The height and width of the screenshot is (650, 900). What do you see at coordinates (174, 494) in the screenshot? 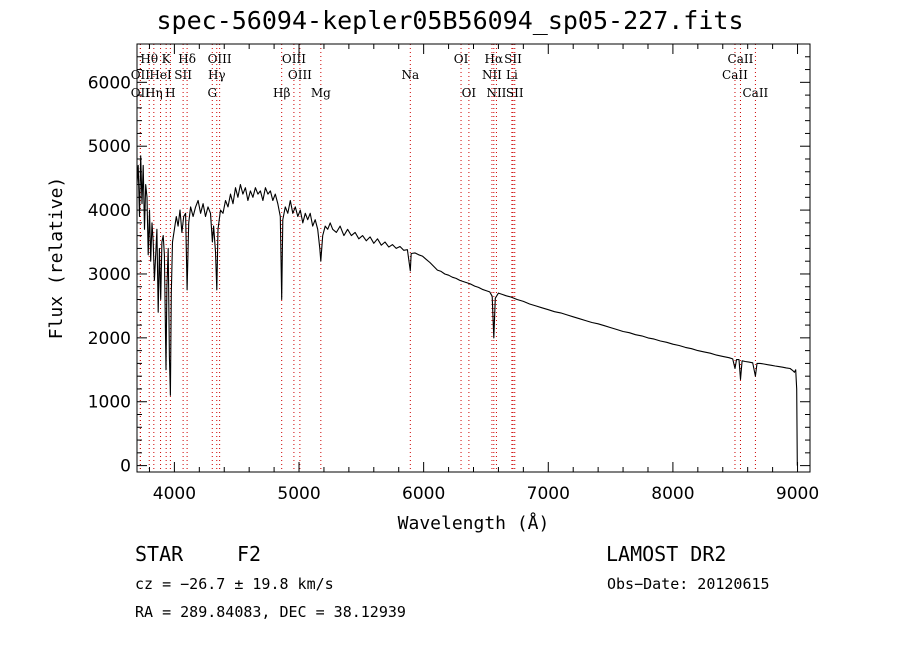
I see `x-tick-label: 4000` at bounding box center [174, 494].